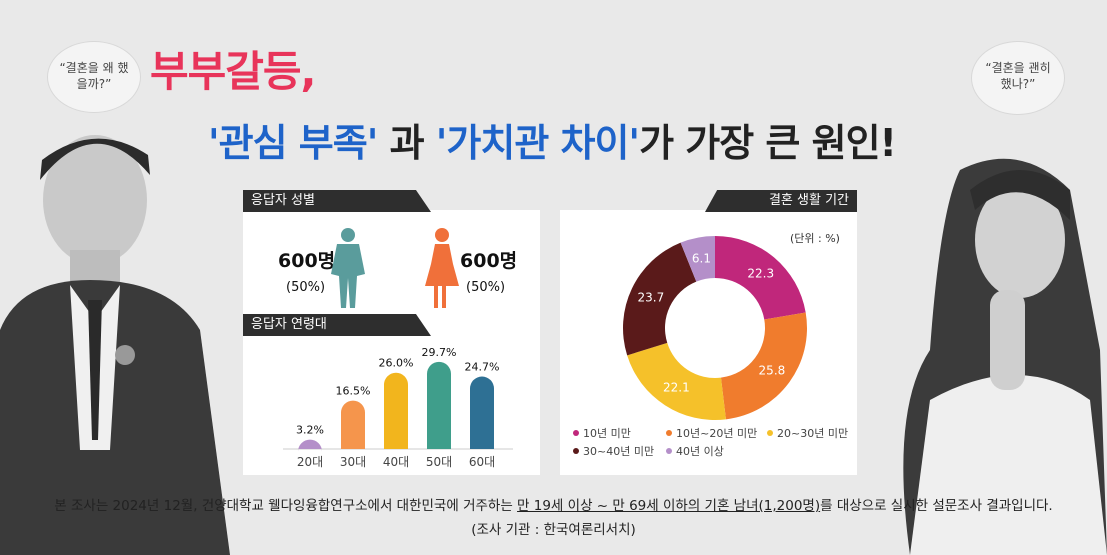 The width and height of the screenshot is (1107, 555). I want to click on age-category-label: 50대, so click(439, 462).